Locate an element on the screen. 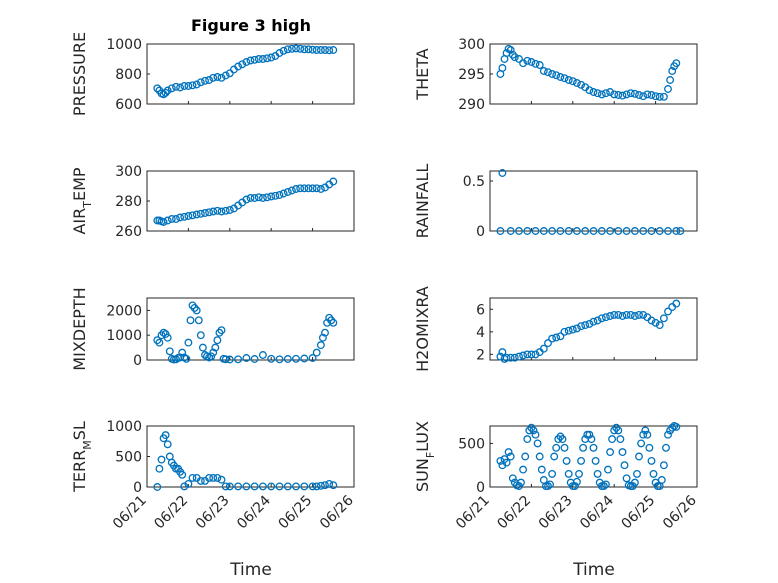 The width and height of the screenshot is (778, 583). y-axis-label-main: SUN is located at coordinates (422, 475).